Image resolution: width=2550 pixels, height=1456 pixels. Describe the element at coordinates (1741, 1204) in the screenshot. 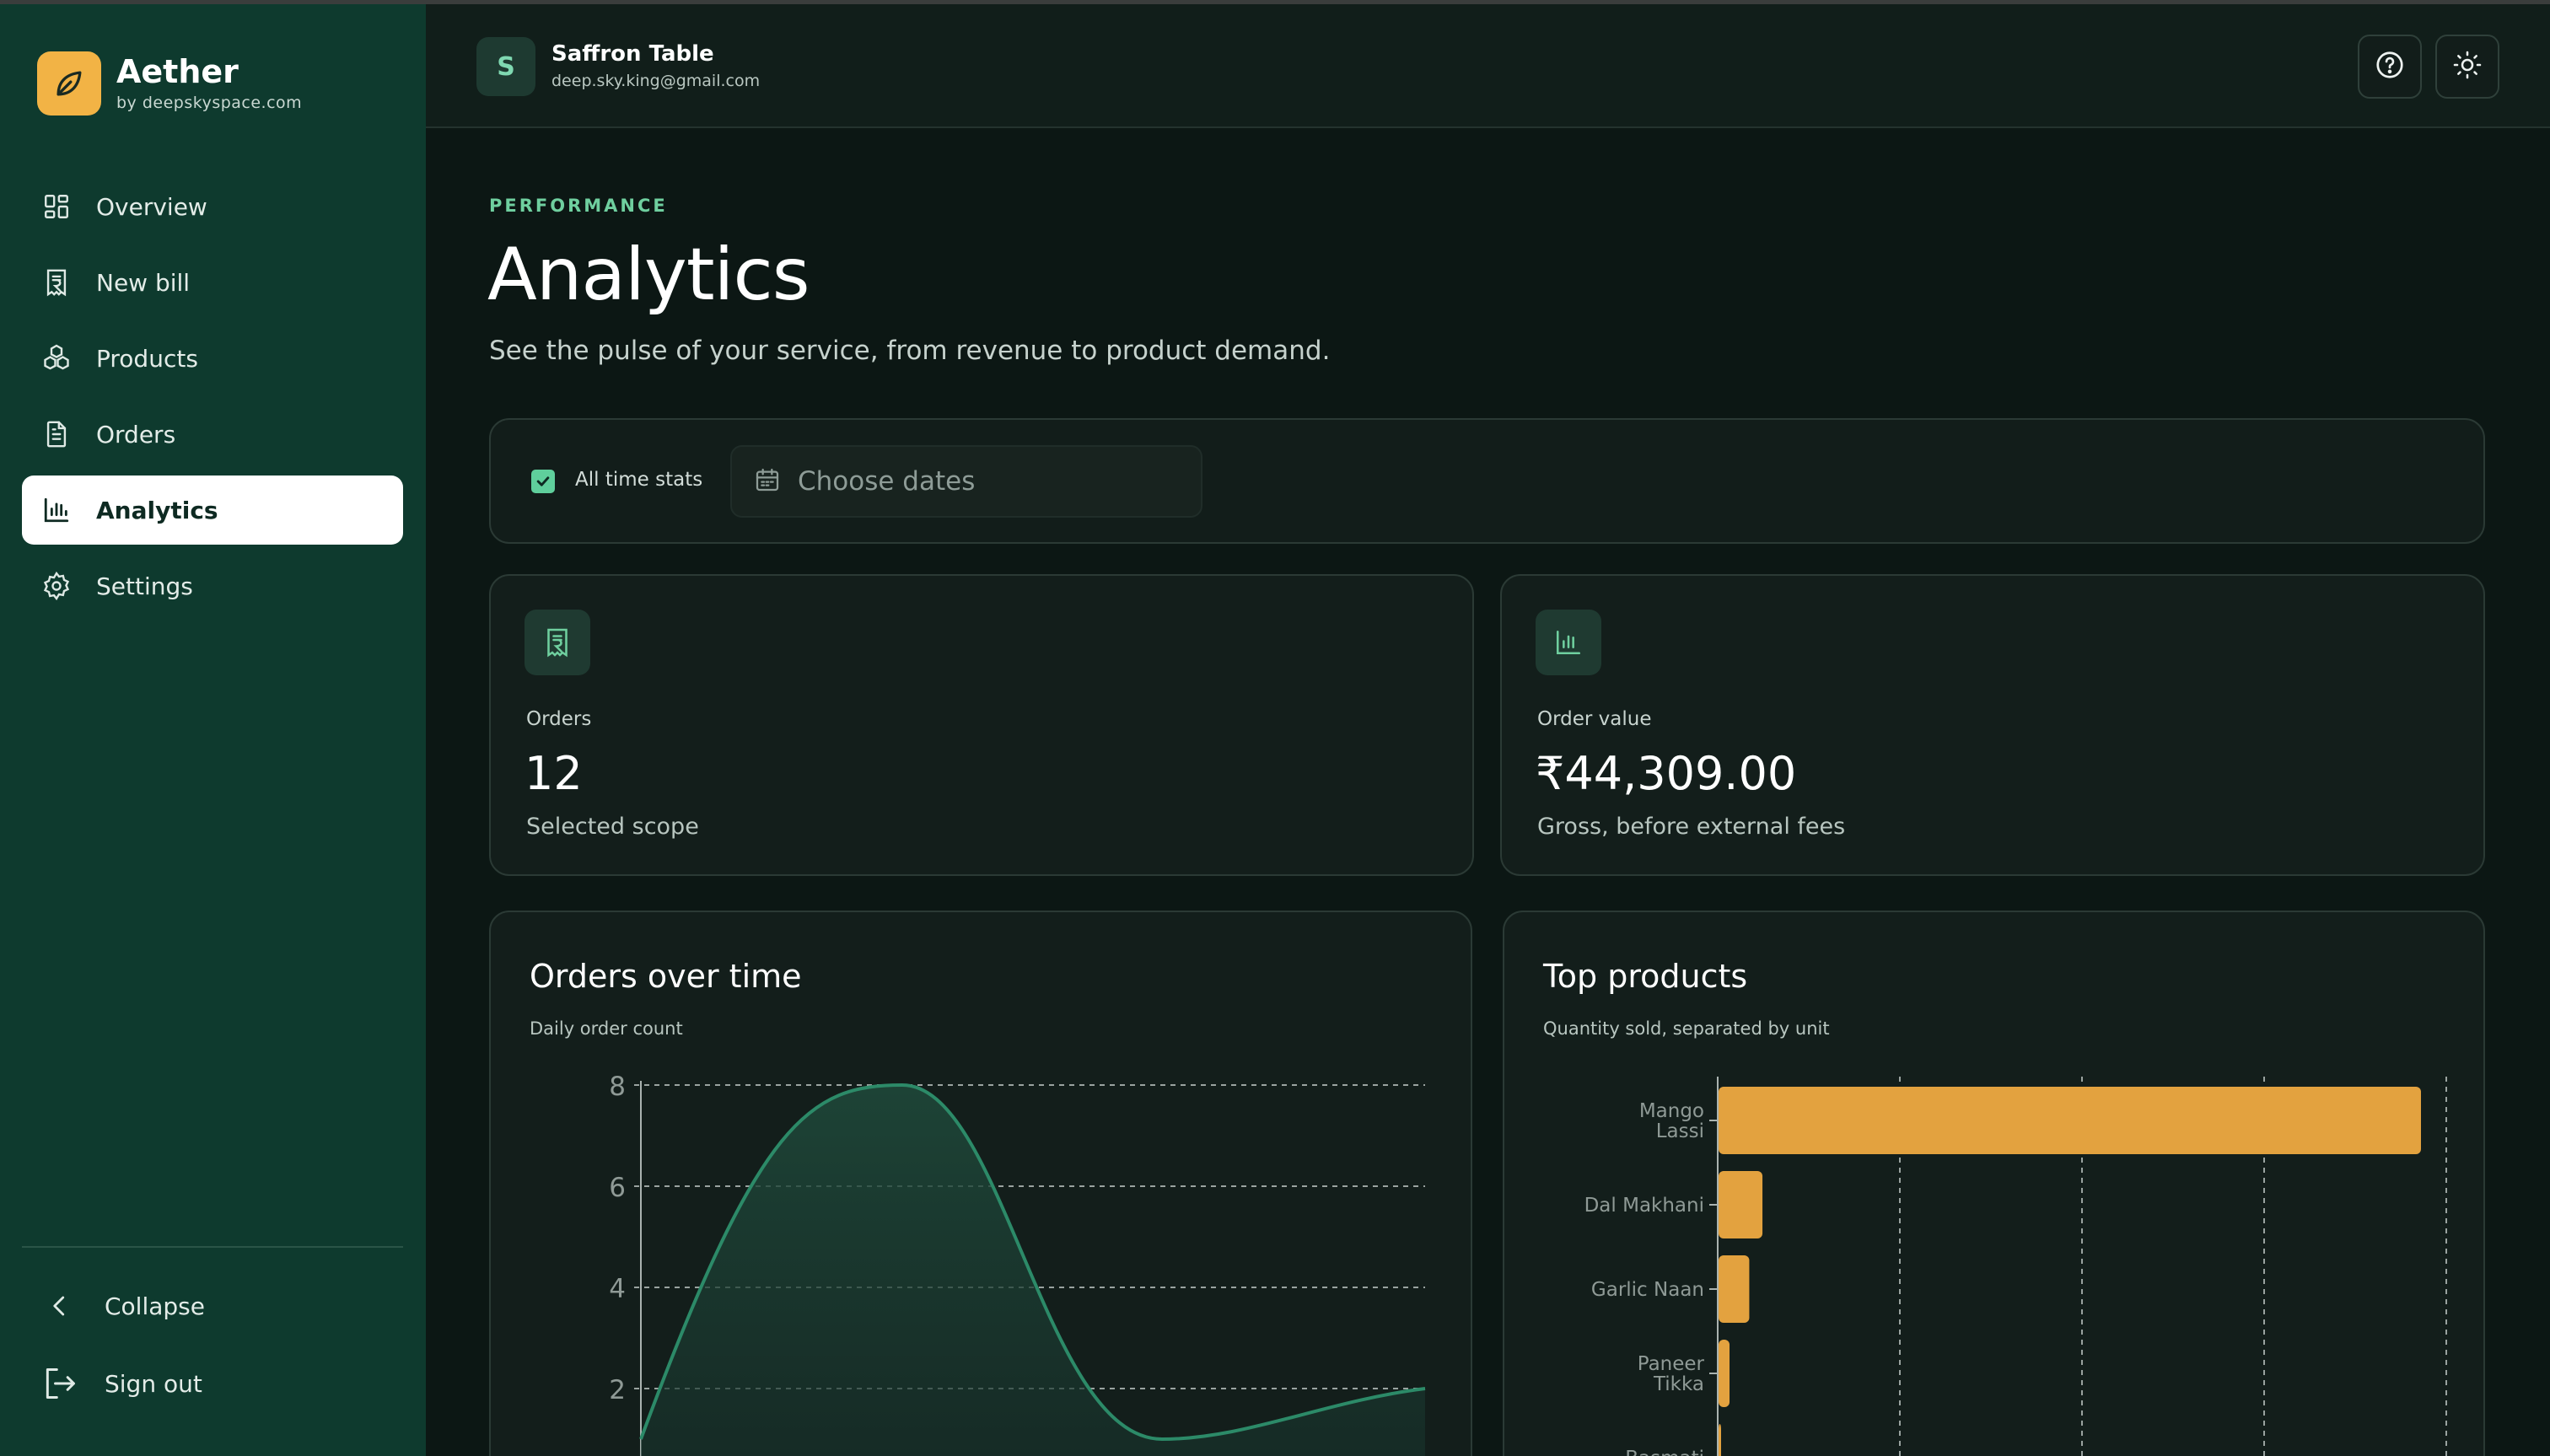

I see `bar-dal-makhani` at that location.